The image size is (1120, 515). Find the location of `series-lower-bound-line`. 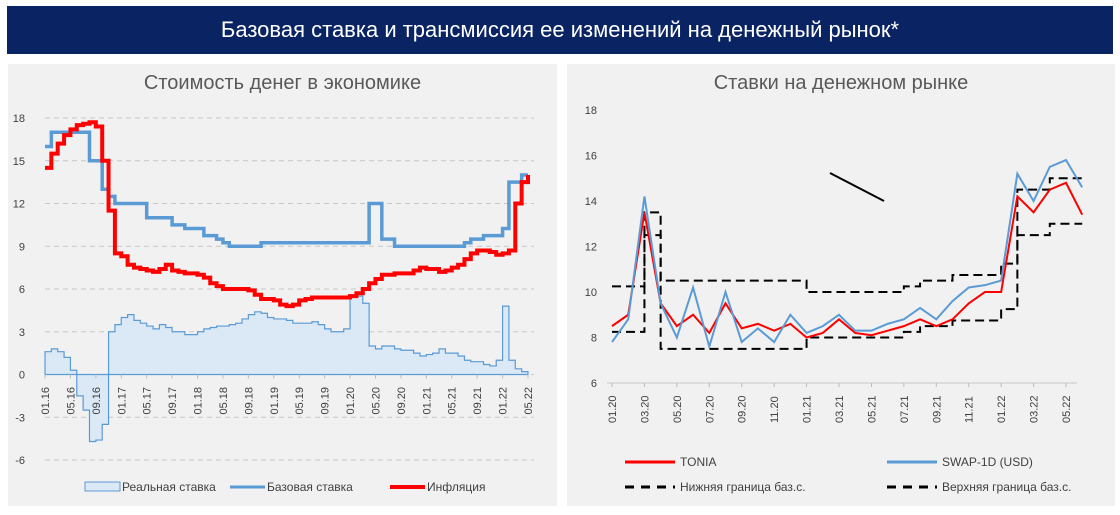

series-lower-bound-line is located at coordinates (847, 286).